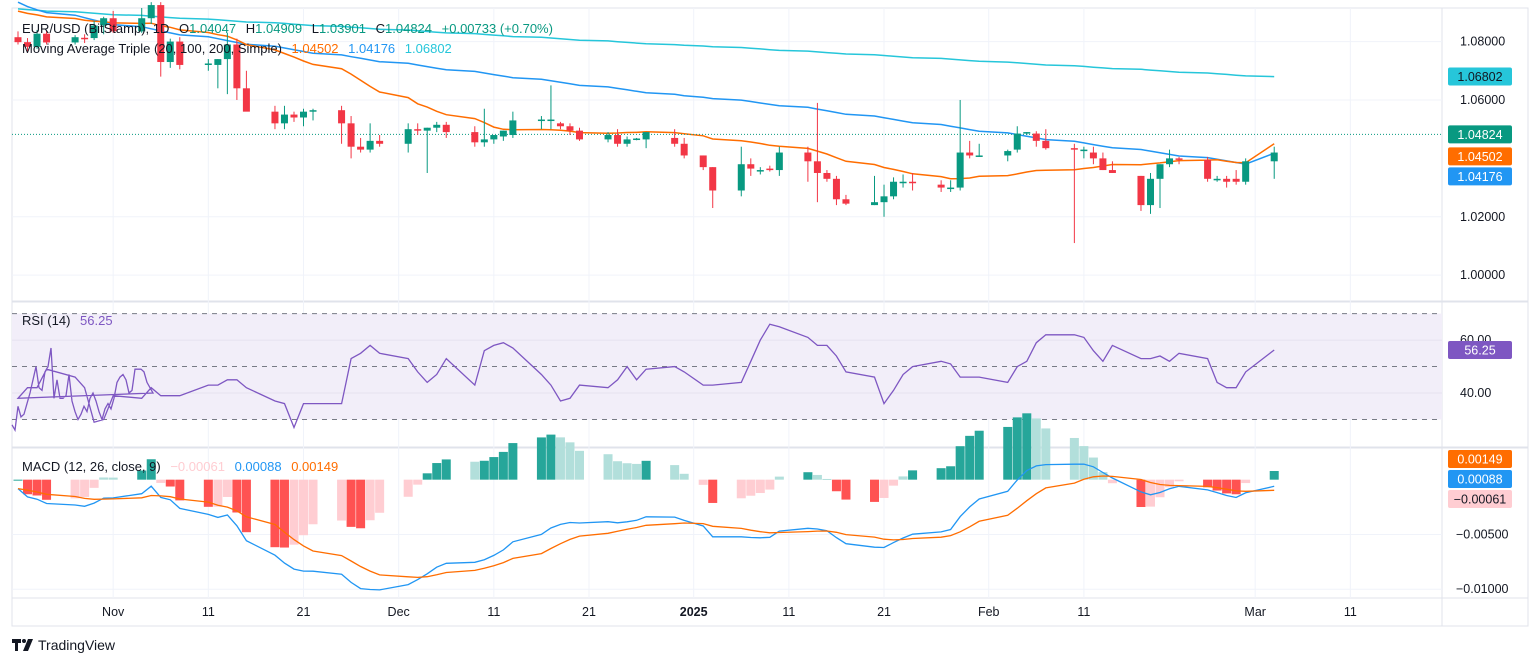 The width and height of the screenshot is (1536, 667). I want to click on price-tick-label: 1.00000, so click(1482, 275).